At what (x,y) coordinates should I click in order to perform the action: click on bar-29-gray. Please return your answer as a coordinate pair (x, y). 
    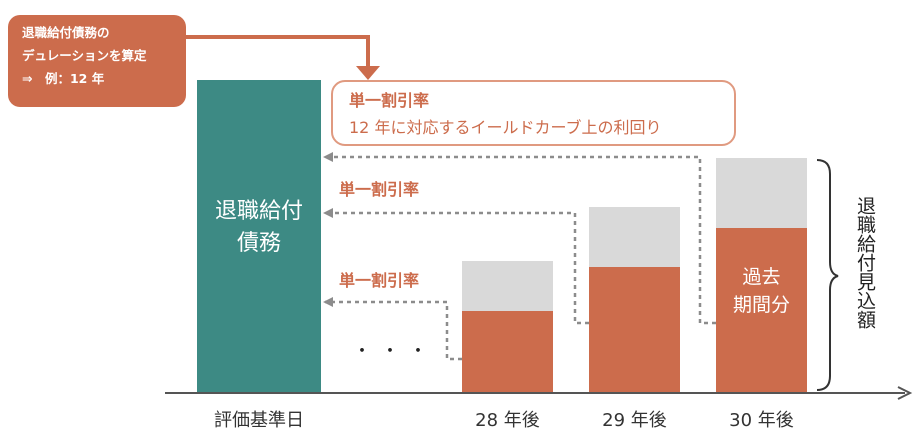
    Looking at the image, I should click on (634, 237).